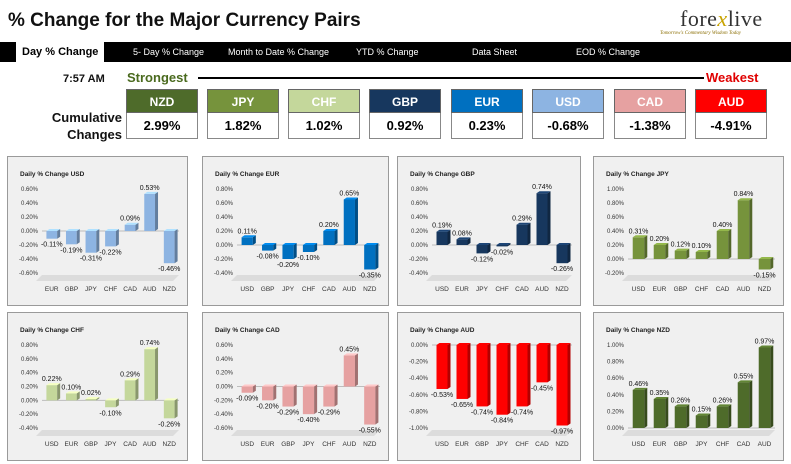  I want to click on y-tick-label: -0.40%, so click(29, 260).